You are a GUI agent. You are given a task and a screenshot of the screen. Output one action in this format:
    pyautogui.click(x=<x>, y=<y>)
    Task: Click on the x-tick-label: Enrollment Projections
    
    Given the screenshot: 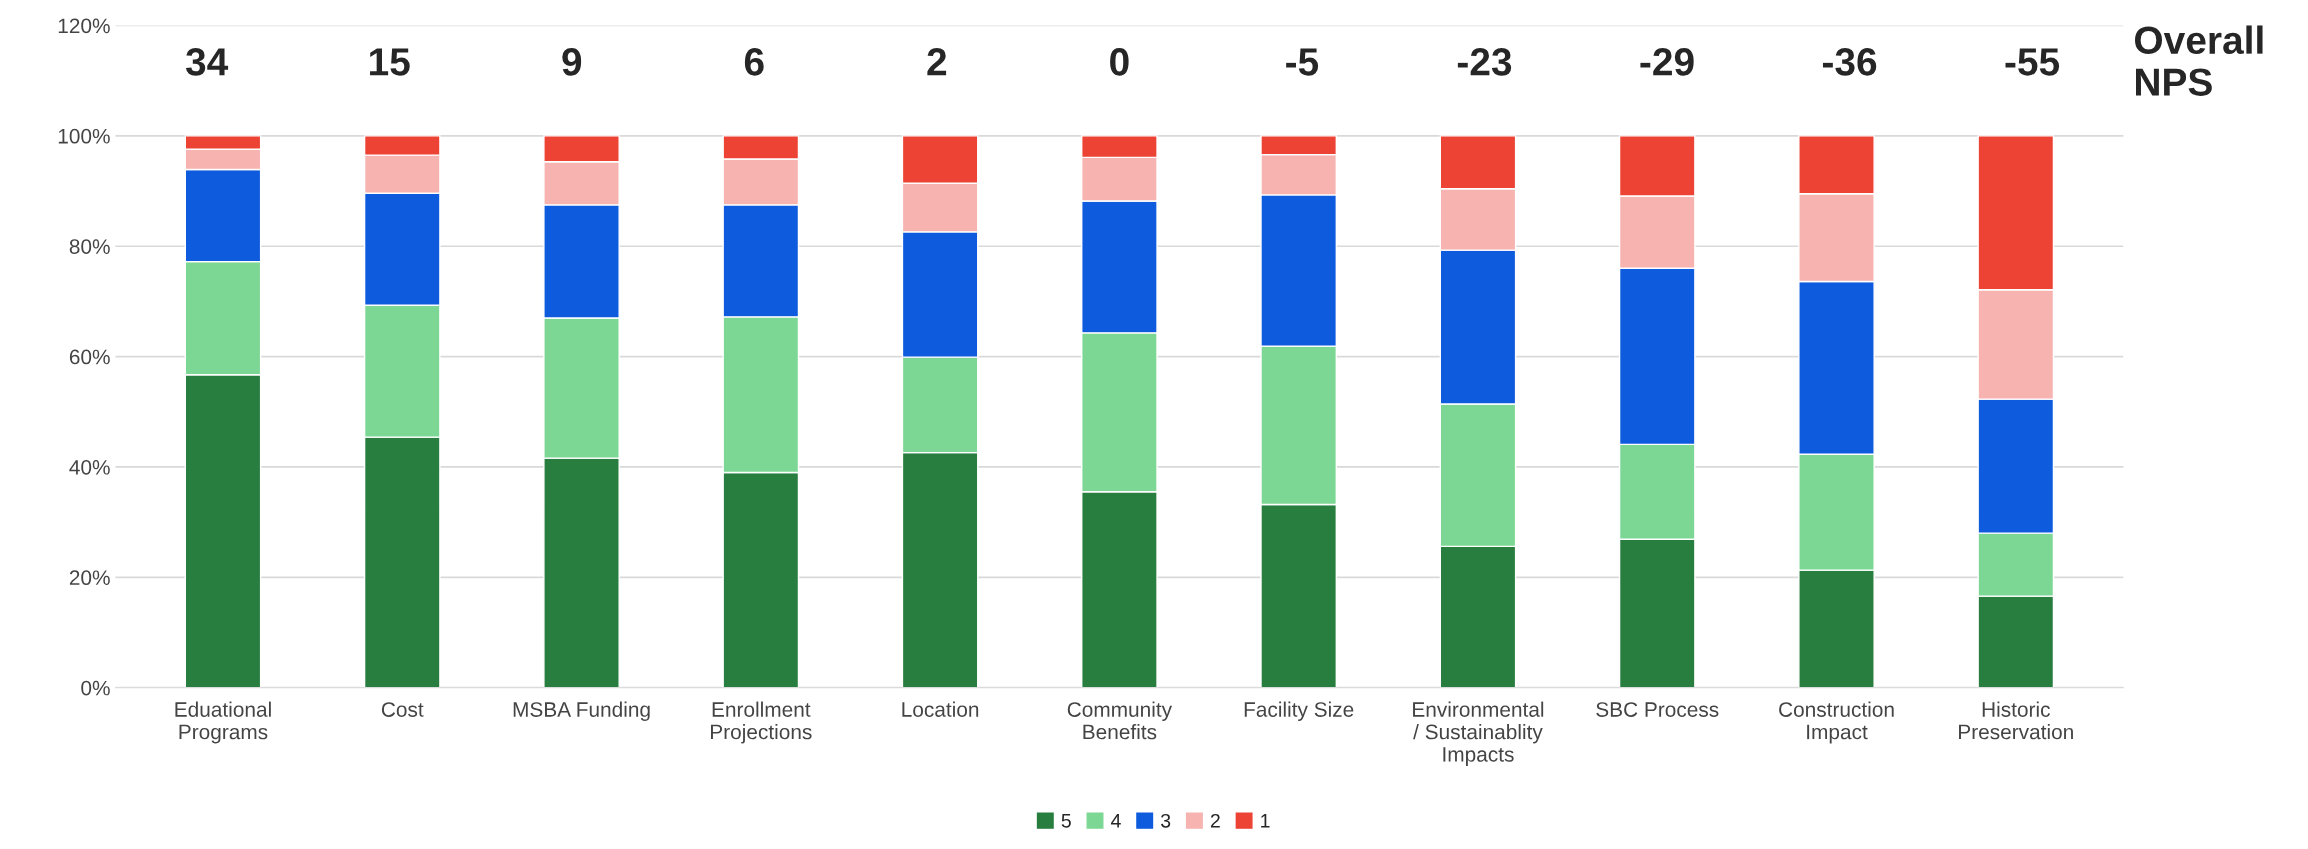 What is the action you would take?
    pyautogui.click(x=761, y=722)
    